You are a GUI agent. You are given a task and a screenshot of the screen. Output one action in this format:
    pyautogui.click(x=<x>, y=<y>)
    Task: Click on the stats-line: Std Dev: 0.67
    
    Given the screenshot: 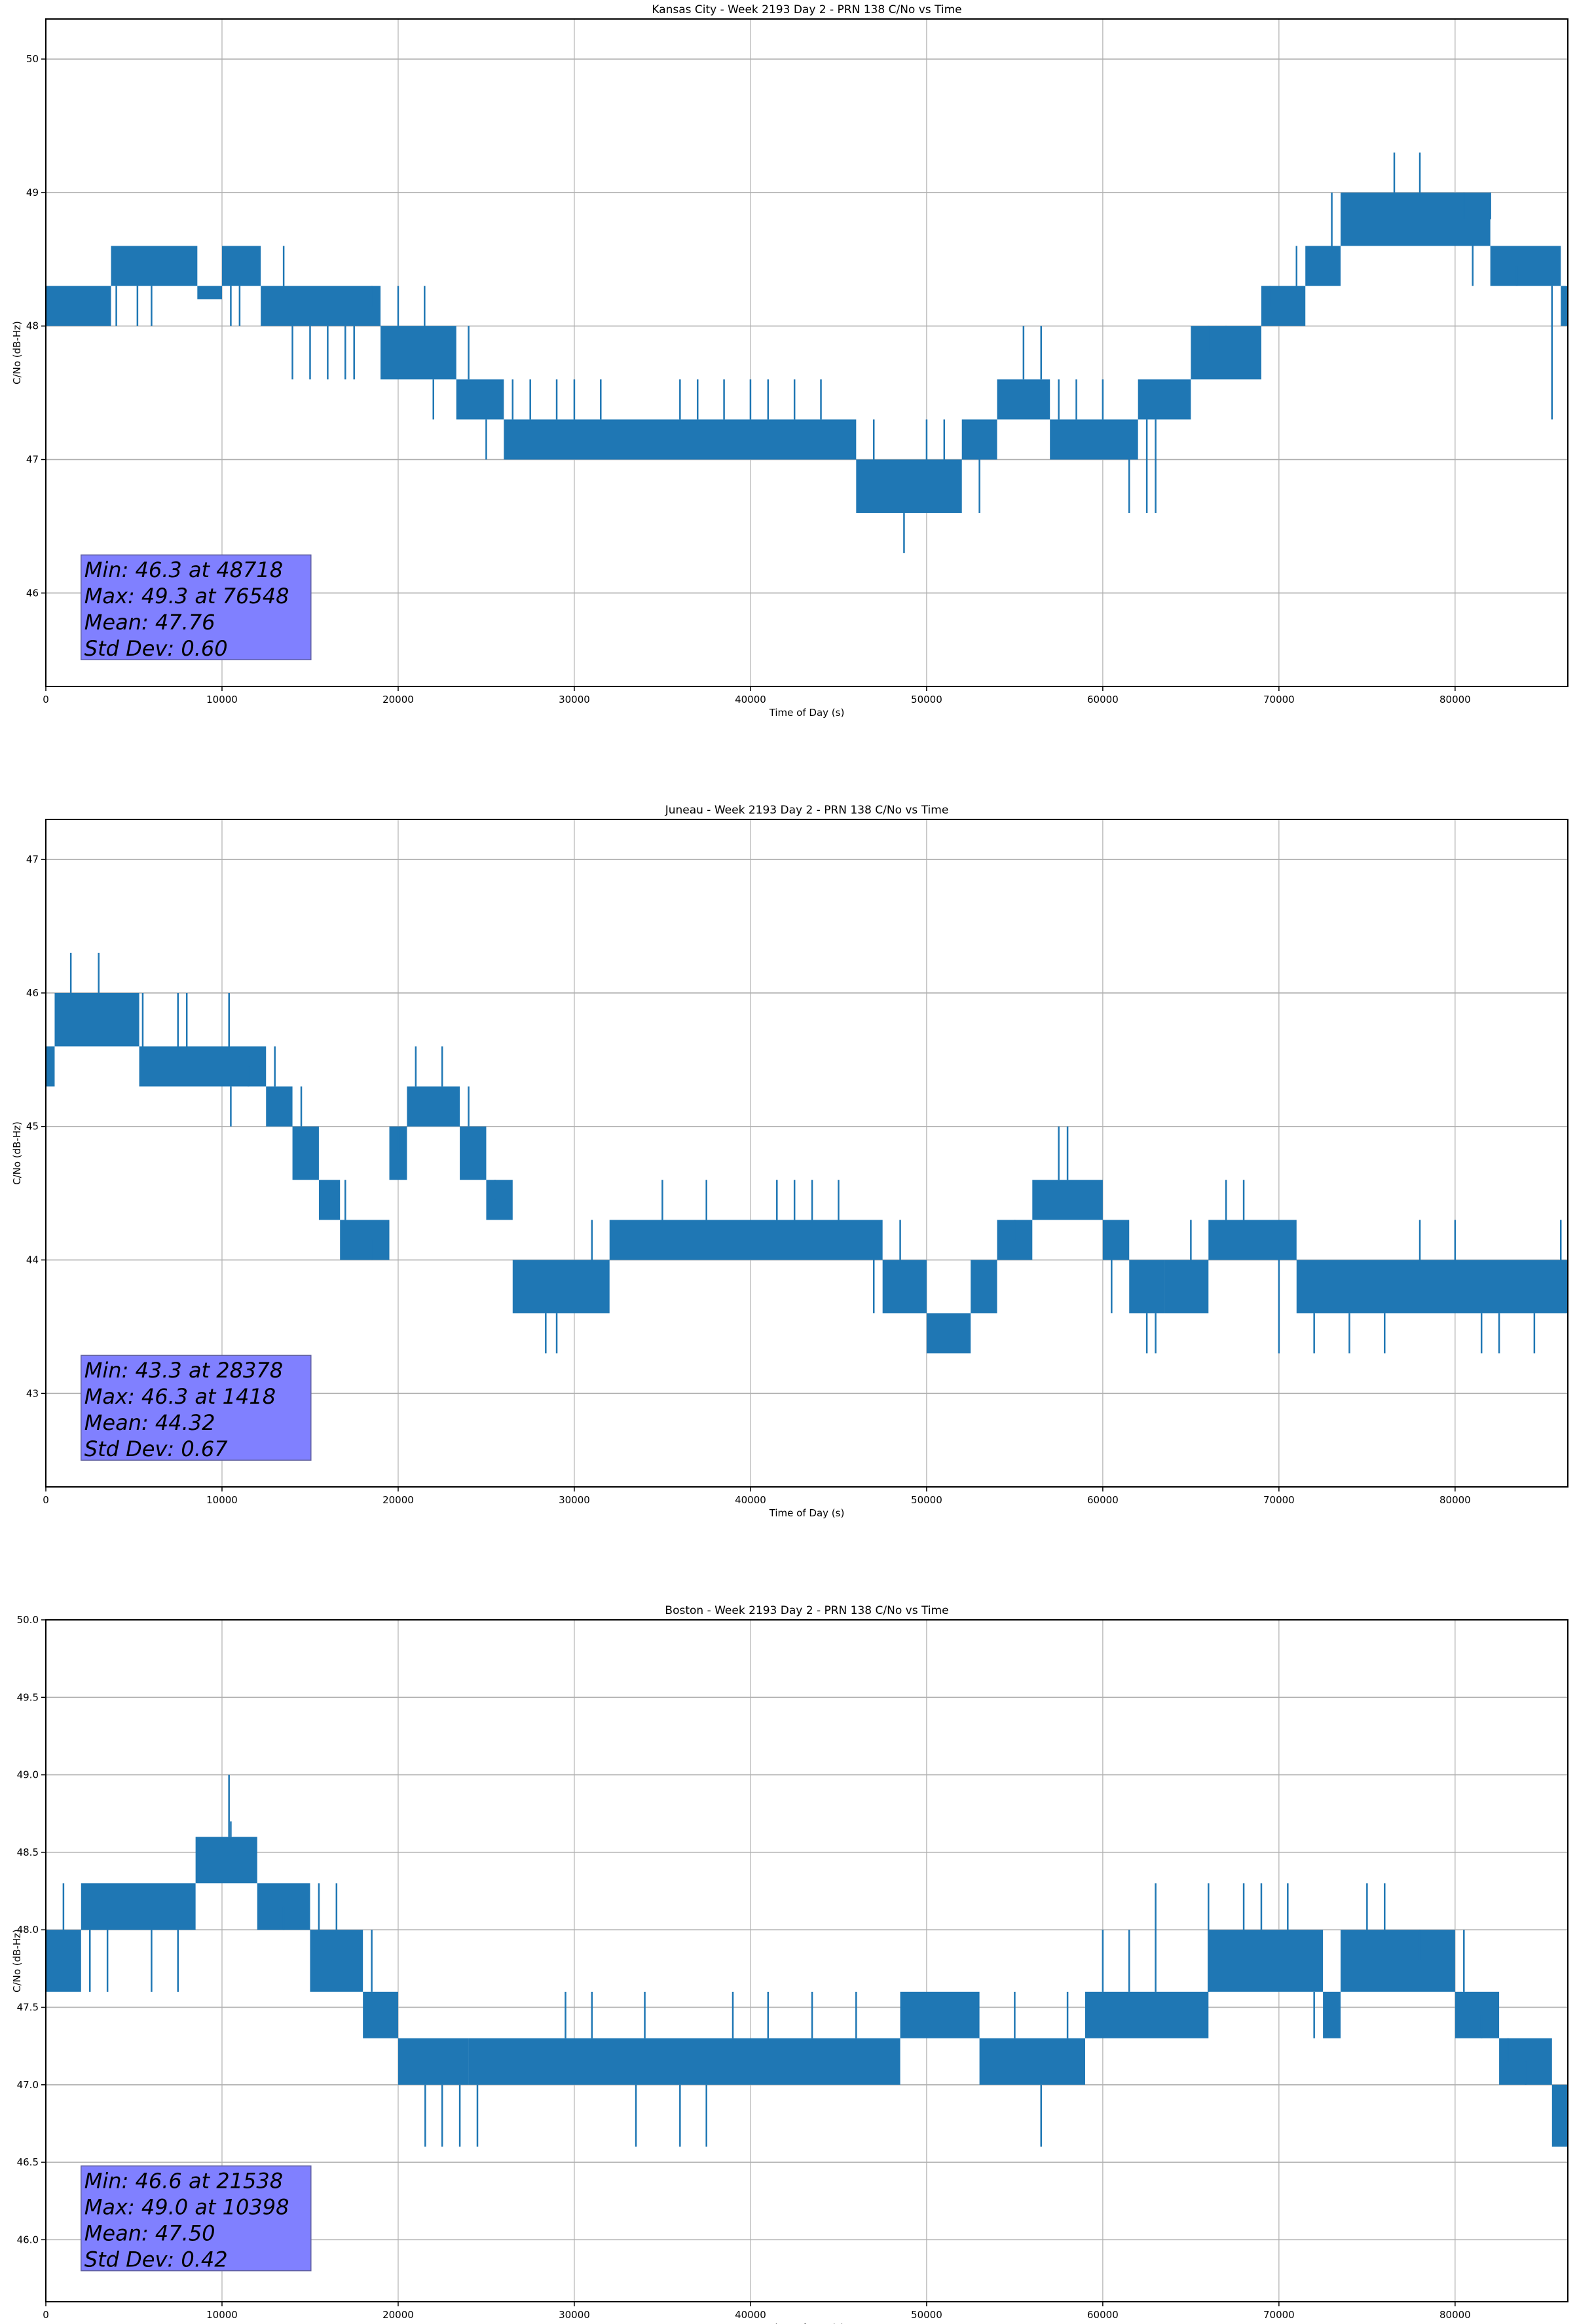 What is the action you would take?
    pyautogui.click(x=156, y=1448)
    